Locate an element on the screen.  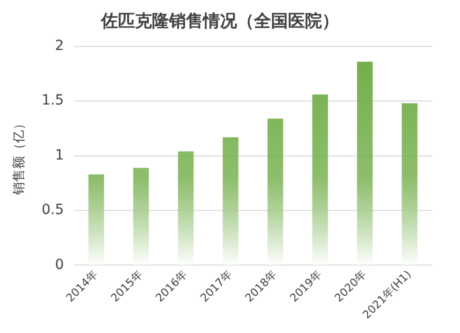
y-tick-label: 2 is located at coordinates (59, 46).